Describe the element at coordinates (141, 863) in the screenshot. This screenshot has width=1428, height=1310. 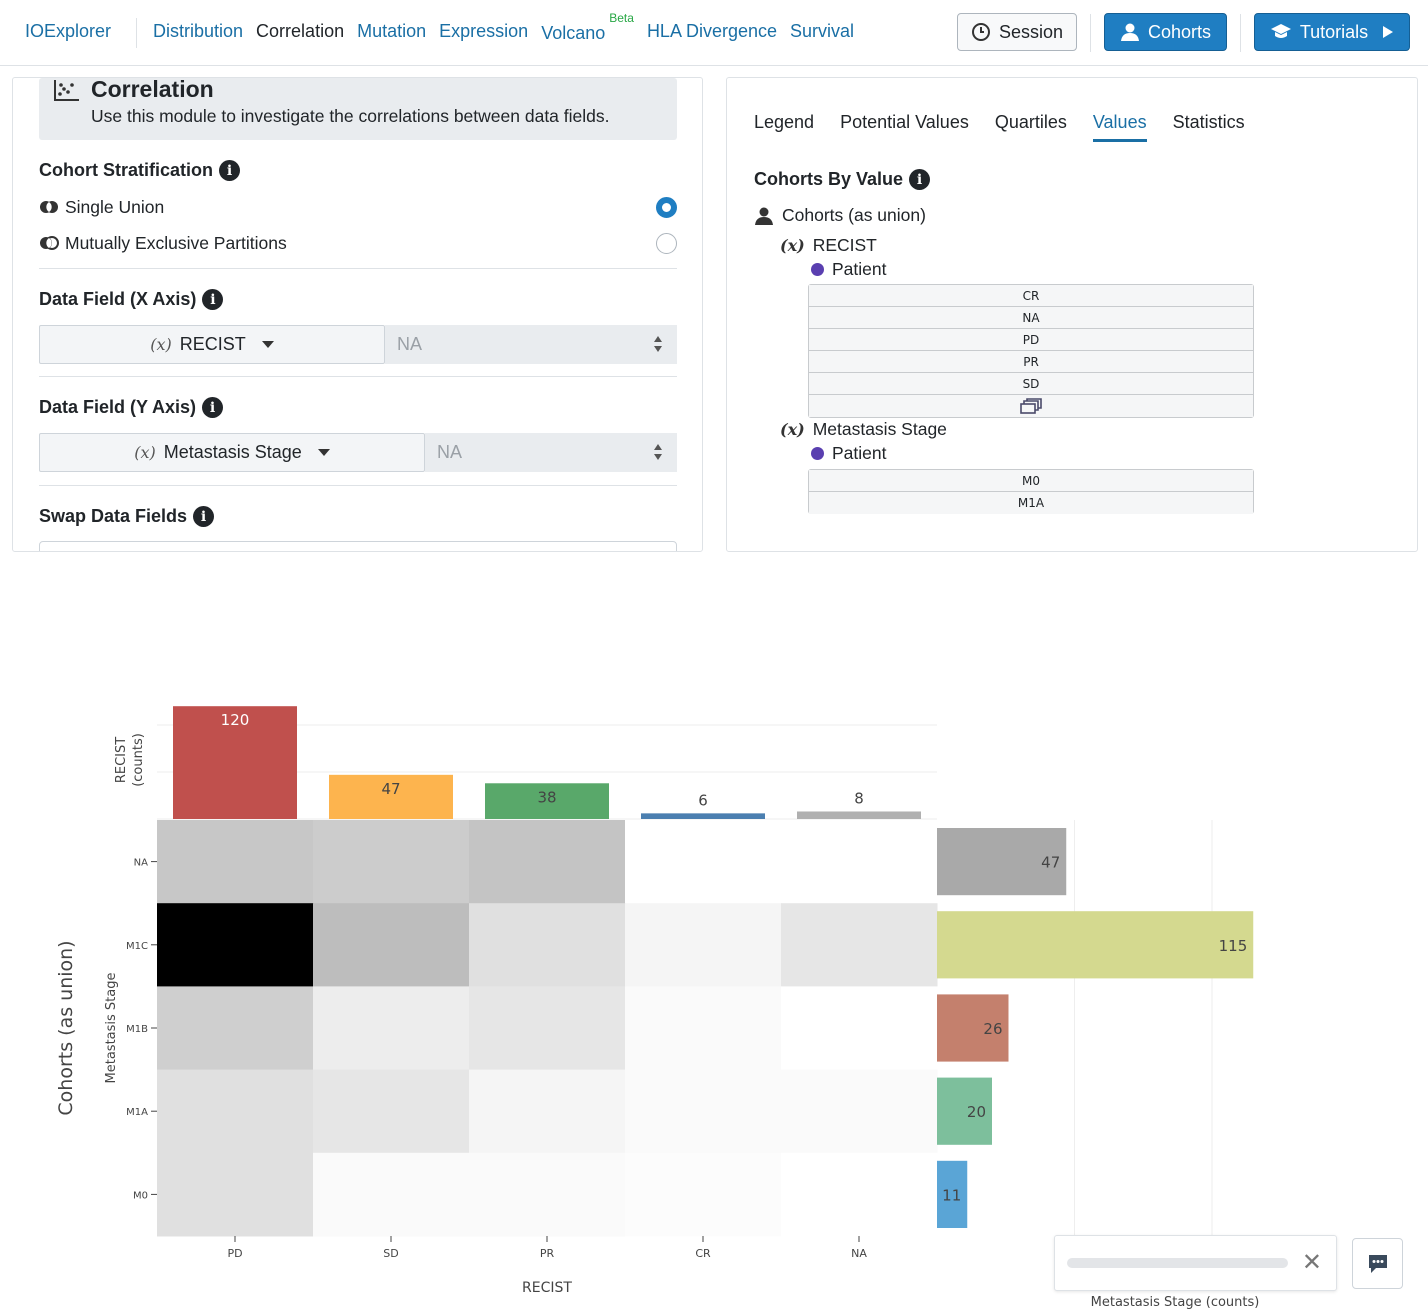
I see `y-tick-label: NA` at that location.